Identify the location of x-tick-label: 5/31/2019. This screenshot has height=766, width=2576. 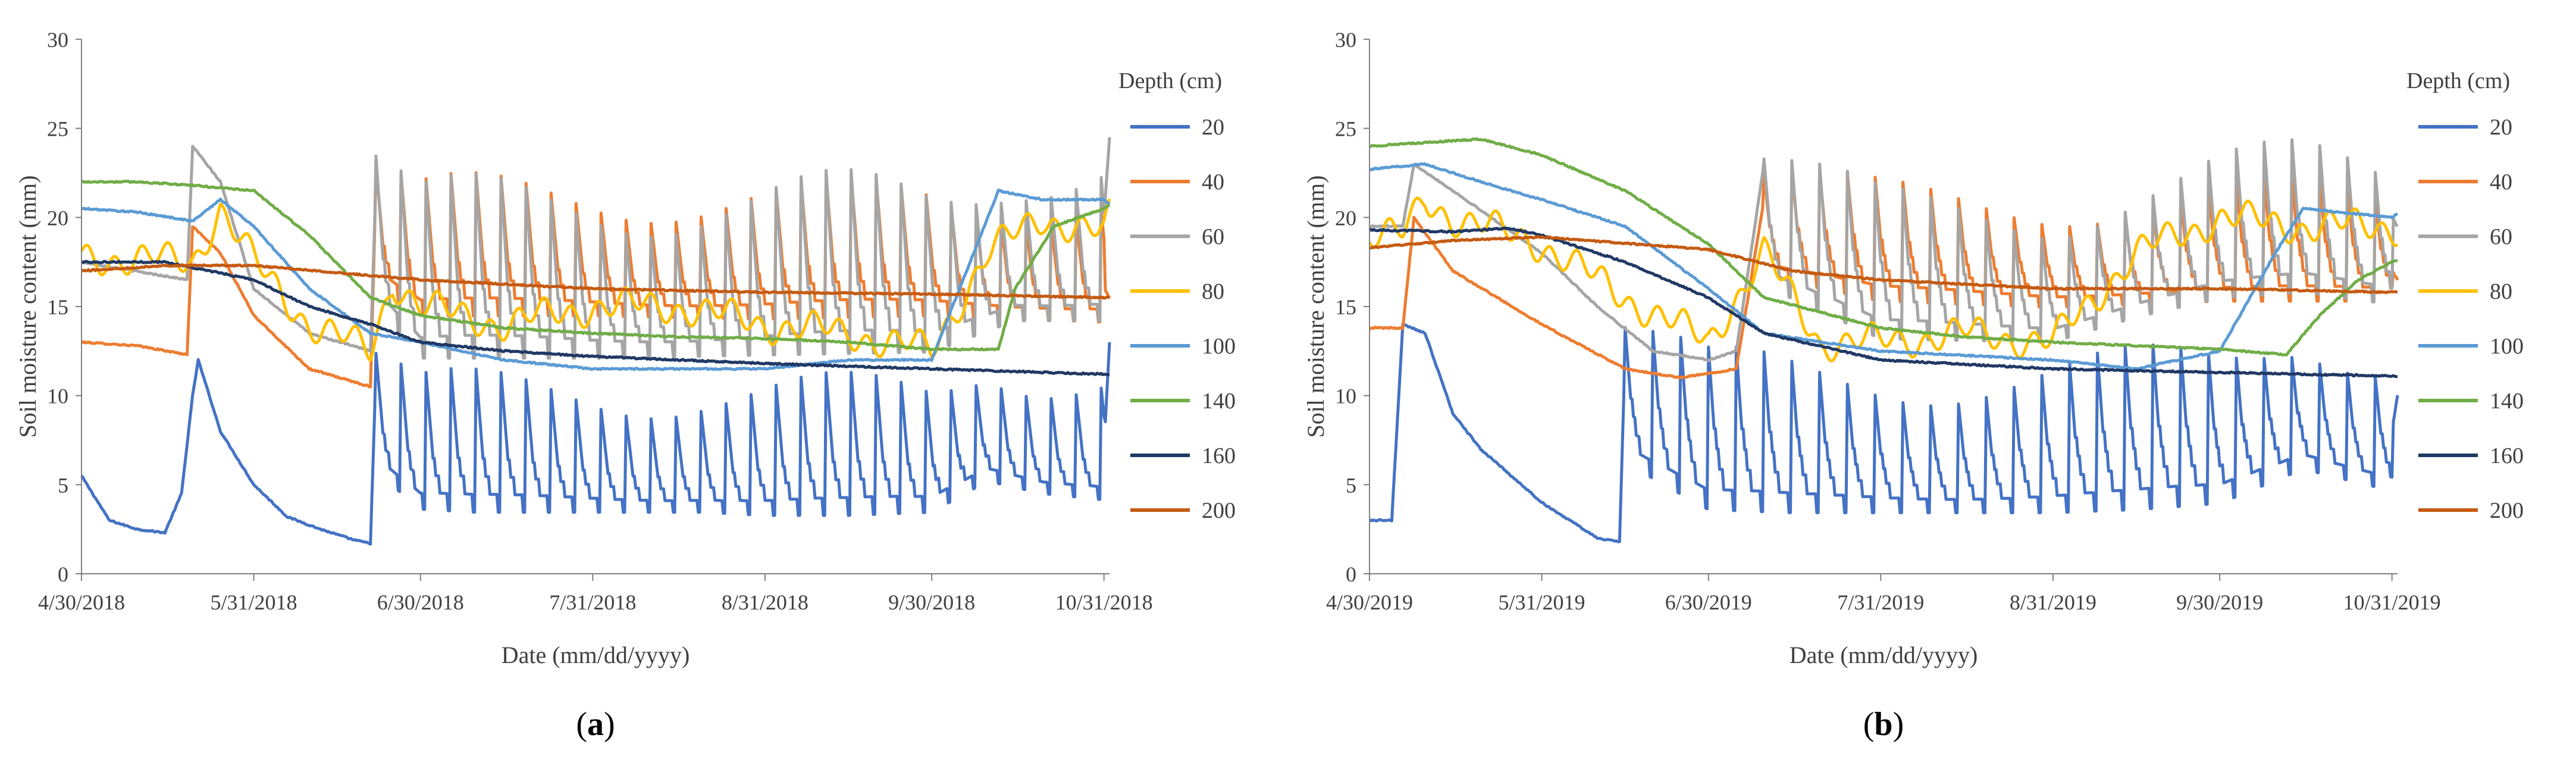
(1542, 602).